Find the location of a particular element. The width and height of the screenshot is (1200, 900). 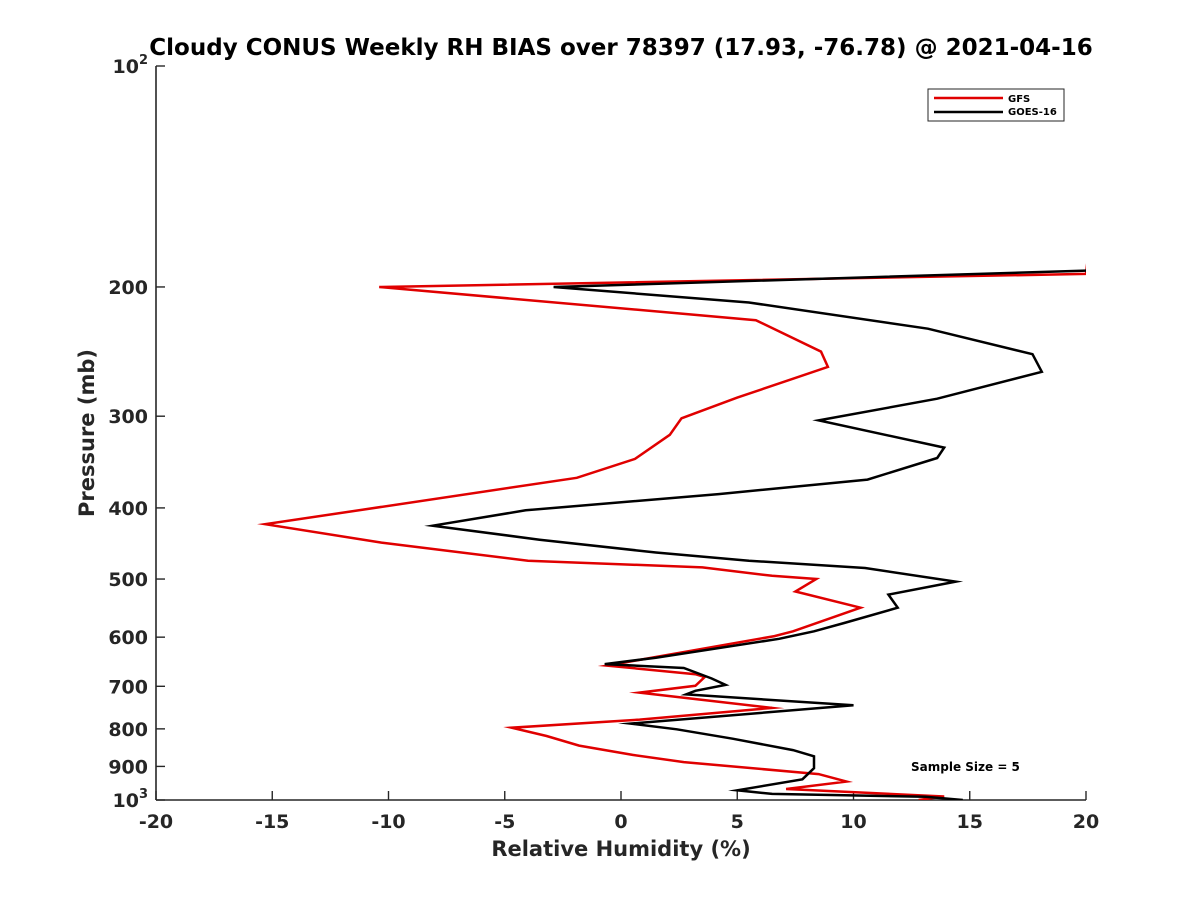

x-tick-label: -20 is located at coordinates (156, 822).